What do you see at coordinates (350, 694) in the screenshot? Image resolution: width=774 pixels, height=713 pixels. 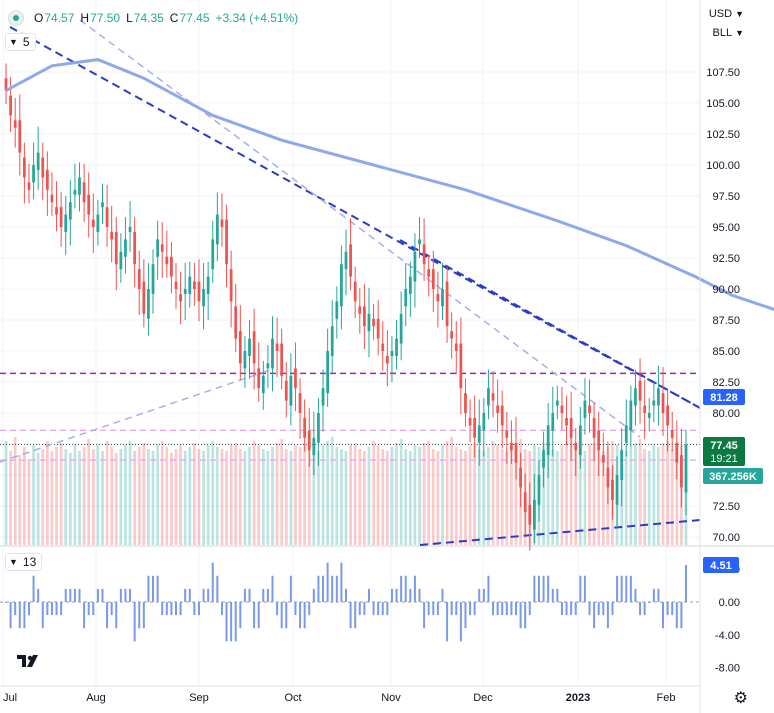 I see `time-axis: Jul Aug Sep Oct Nov Dec 2023 Feb` at bounding box center [350, 694].